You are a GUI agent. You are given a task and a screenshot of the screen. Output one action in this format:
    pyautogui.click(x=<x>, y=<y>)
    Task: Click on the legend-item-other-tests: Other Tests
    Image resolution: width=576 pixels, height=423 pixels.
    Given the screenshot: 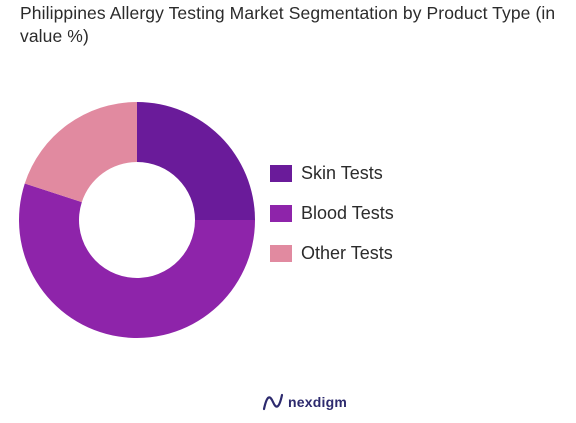 What is the action you would take?
    pyautogui.click(x=332, y=253)
    